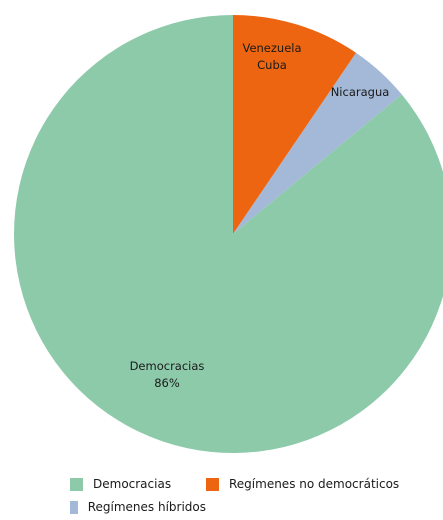 Image resolution: width=443 pixels, height=520 pixels. I want to click on slice-label-regimenes-hibridos: Nicaragua, so click(360, 92).